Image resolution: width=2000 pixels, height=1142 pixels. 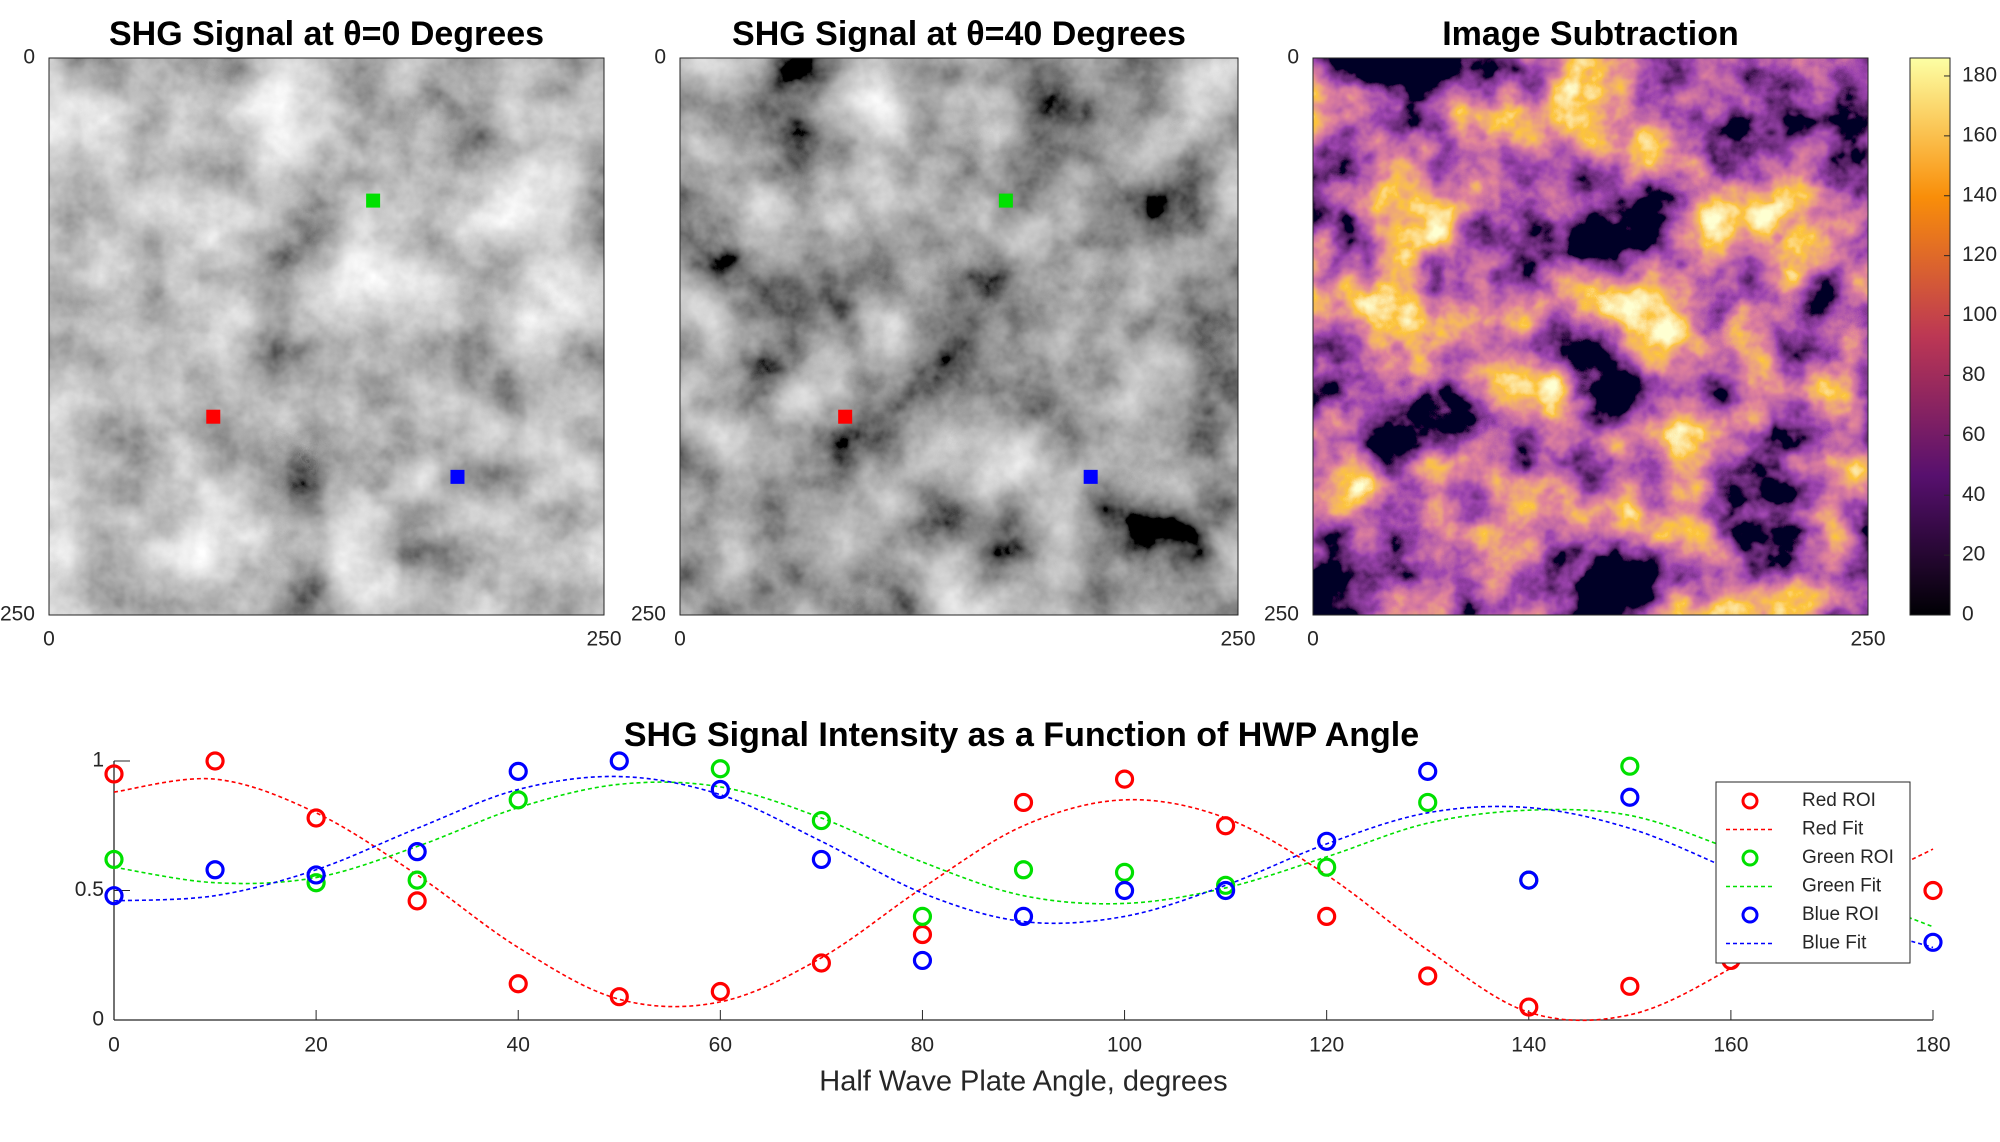 I want to click on colorbar-tick-label: 20, so click(x=1973, y=554).